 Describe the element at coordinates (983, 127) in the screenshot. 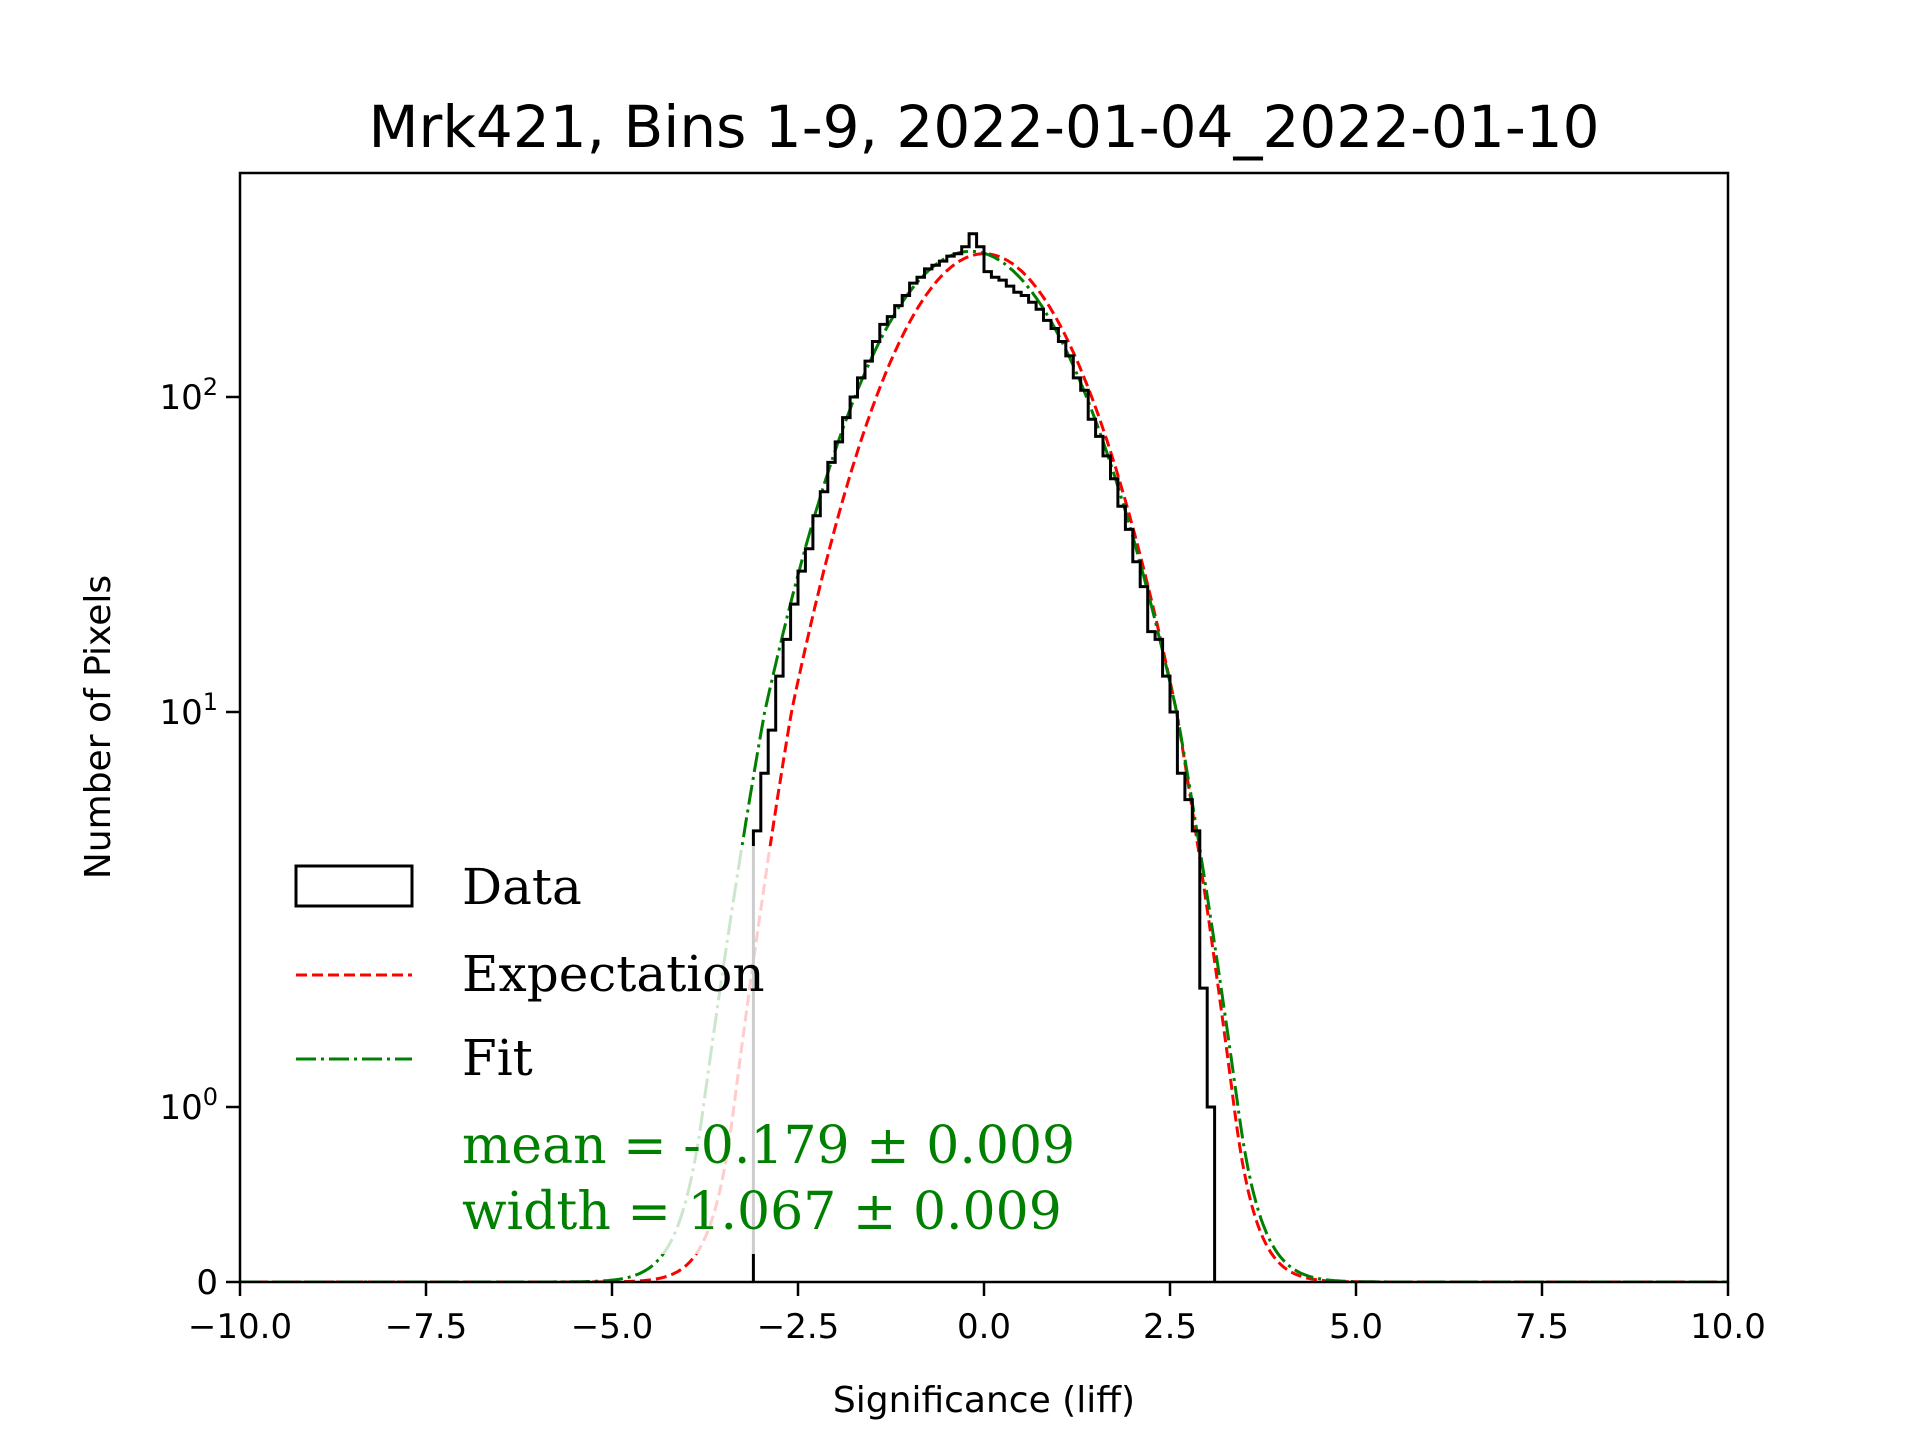

I see `chart-title: Mrk421, Bins 1-9, 2022-01-04_2022-01-10` at that location.